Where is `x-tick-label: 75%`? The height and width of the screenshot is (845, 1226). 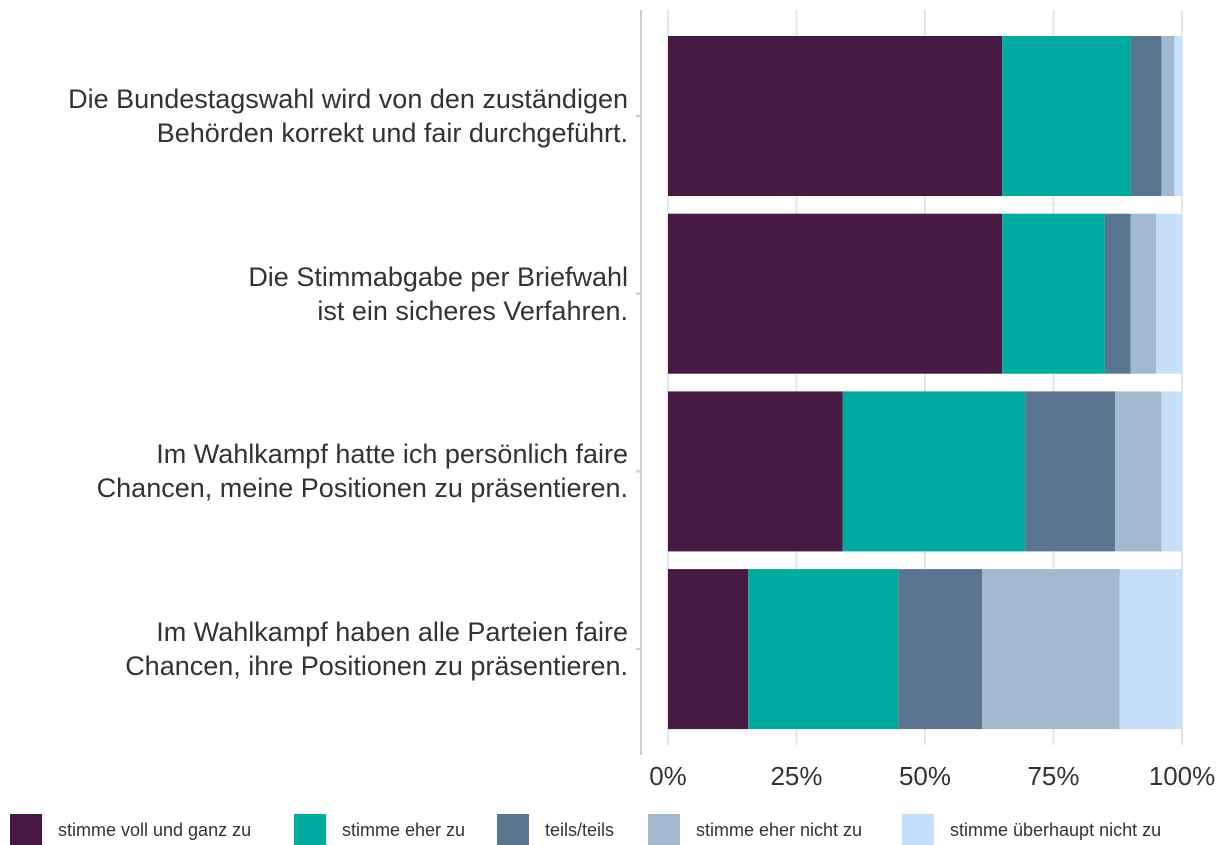 x-tick-label: 75% is located at coordinates (1053, 776).